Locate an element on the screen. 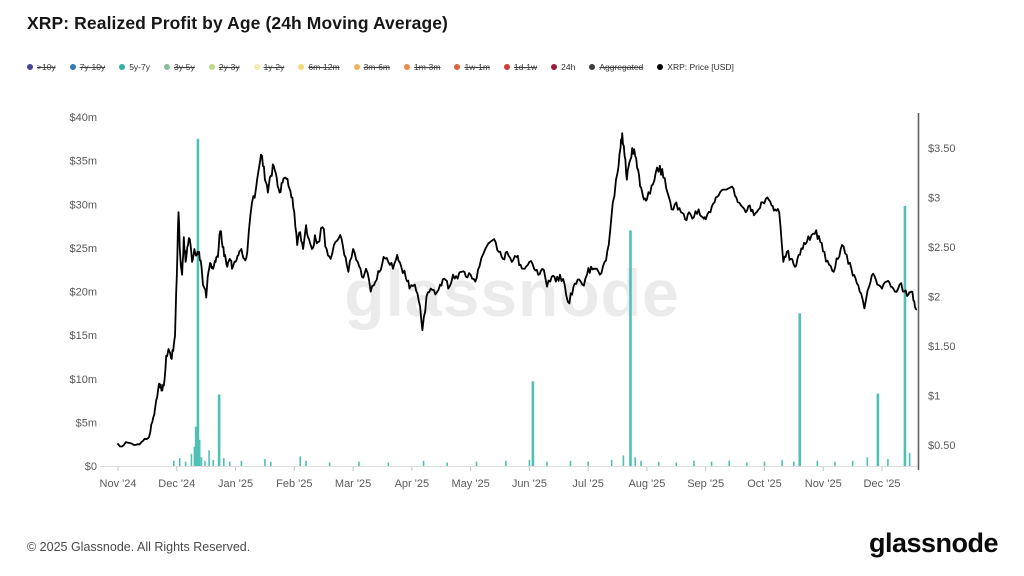 The width and height of the screenshot is (1024, 576). y-axis-right-label: $0.50 is located at coordinates (942, 446).